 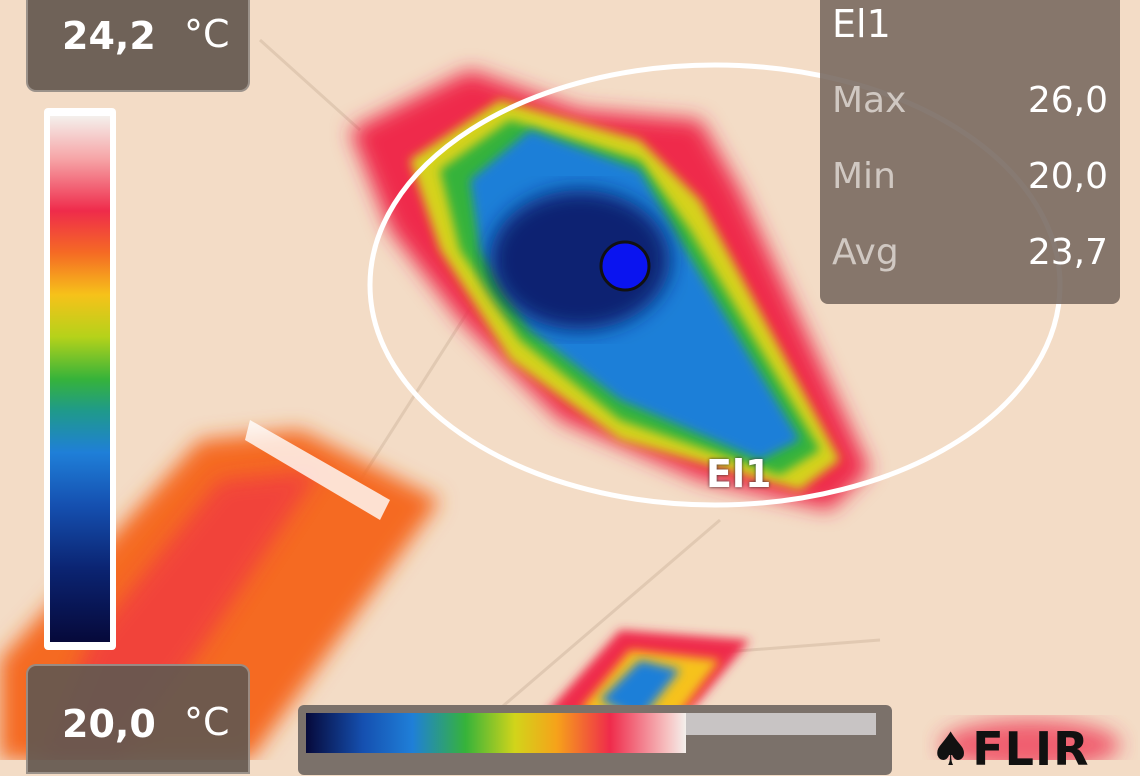 What do you see at coordinates (109, 724) in the screenshot?
I see `scale-min-value: 20,0` at bounding box center [109, 724].